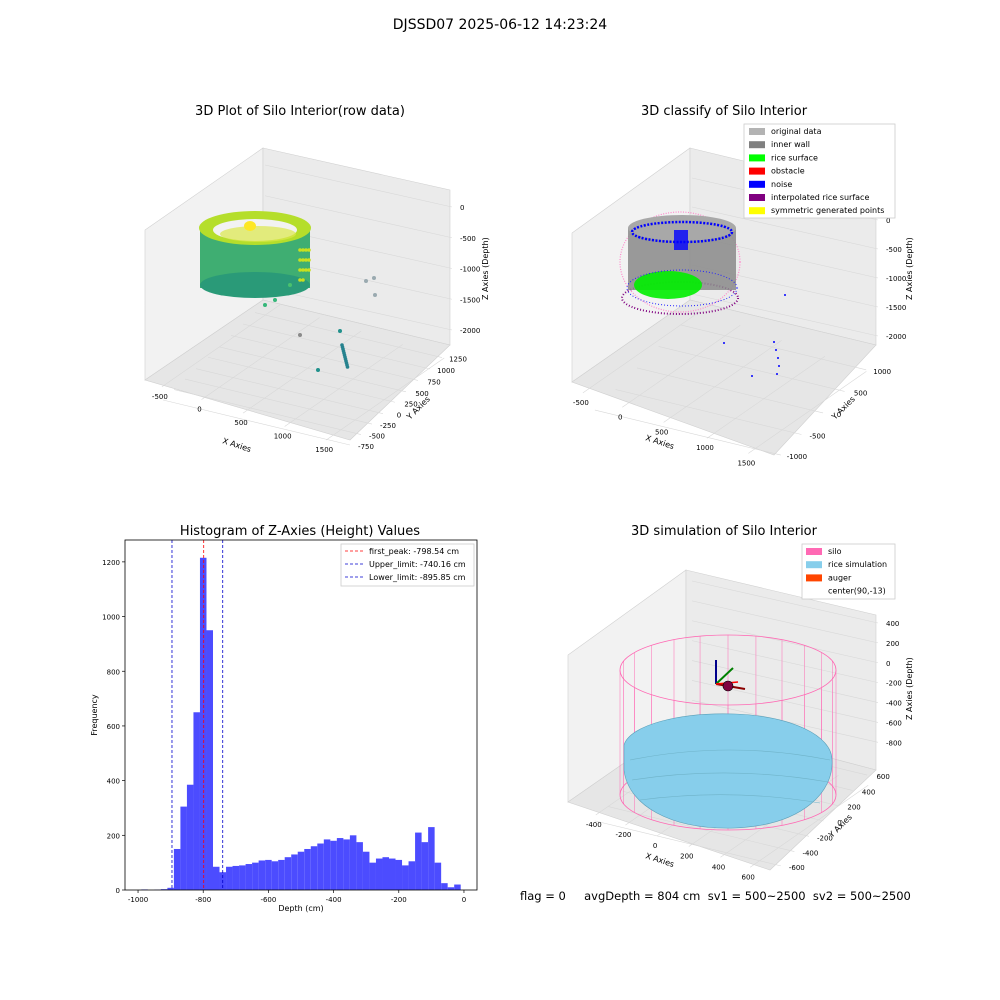 This screenshot has height=1000, width=1000. I want to click on plot4-rice-surface, so click(728, 771).